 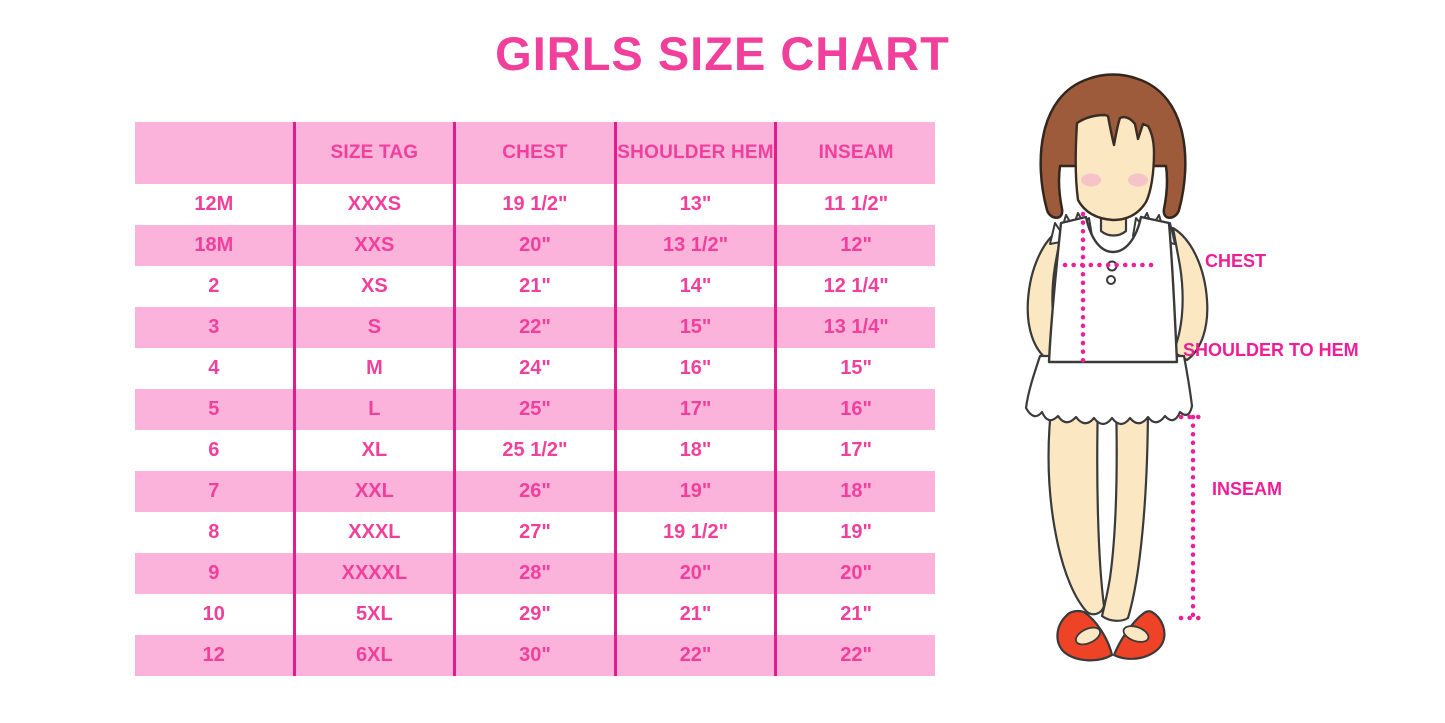 What do you see at coordinates (854, 409) in the screenshot?
I see `inseam-cell: 16"` at bounding box center [854, 409].